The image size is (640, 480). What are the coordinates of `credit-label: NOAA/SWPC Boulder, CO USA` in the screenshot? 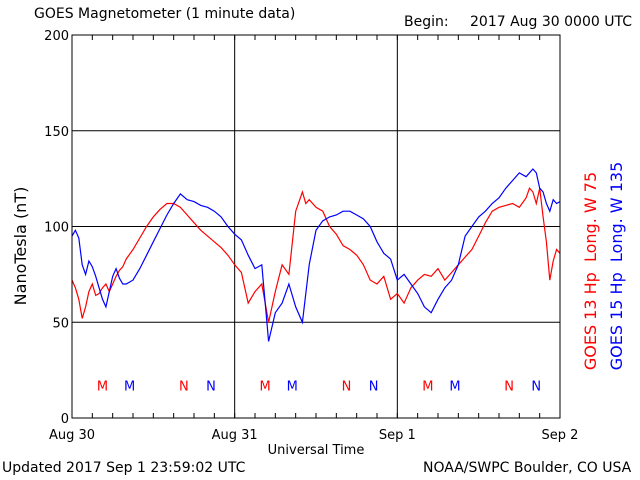 It's located at (527, 468).